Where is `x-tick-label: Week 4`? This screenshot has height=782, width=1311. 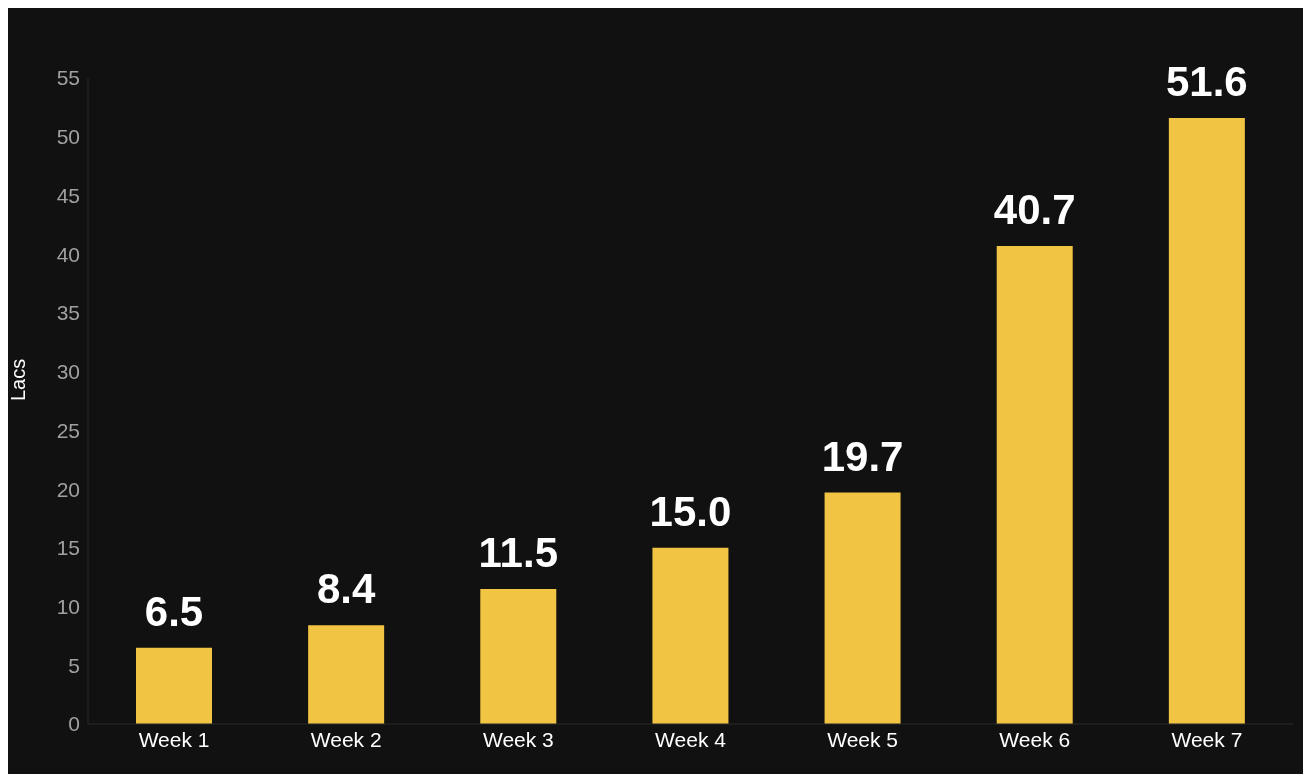 x-tick-label: Week 4 is located at coordinates (691, 739).